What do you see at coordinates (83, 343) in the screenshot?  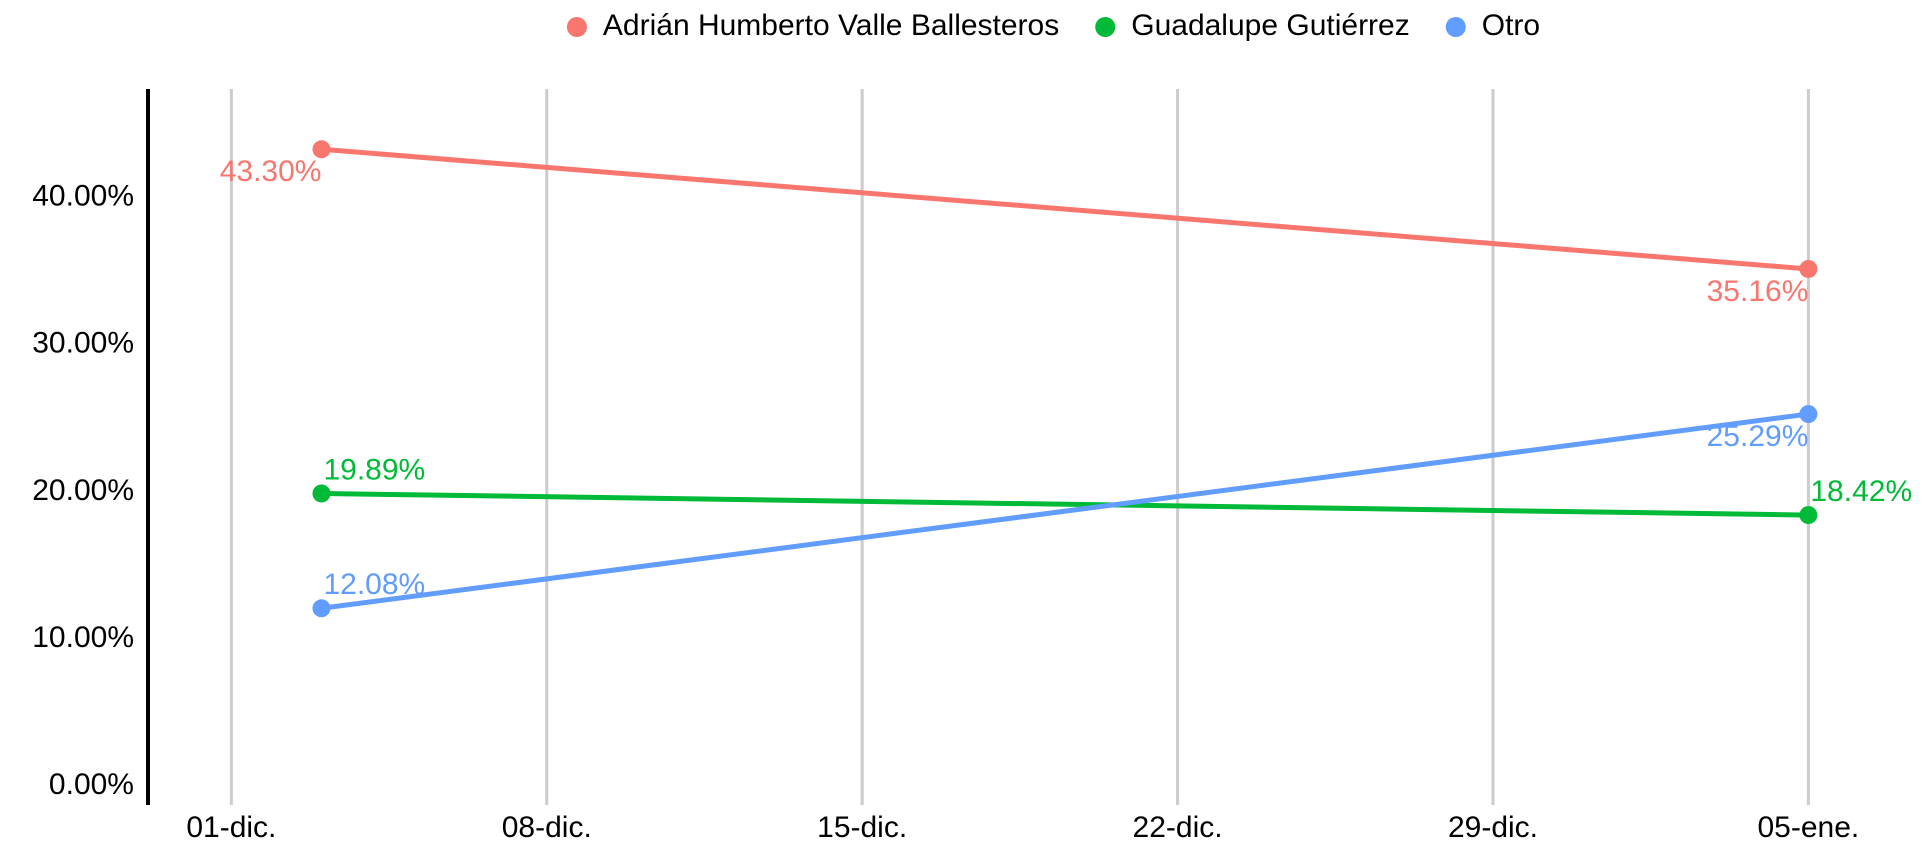 I see `y-tick-label: 30.00%` at bounding box center [83, 343].